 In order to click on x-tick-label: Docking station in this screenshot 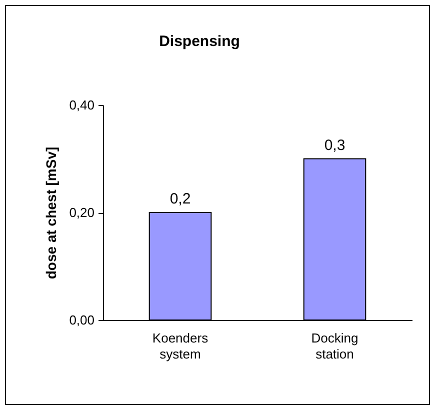, I will do `click(334, 346)`.